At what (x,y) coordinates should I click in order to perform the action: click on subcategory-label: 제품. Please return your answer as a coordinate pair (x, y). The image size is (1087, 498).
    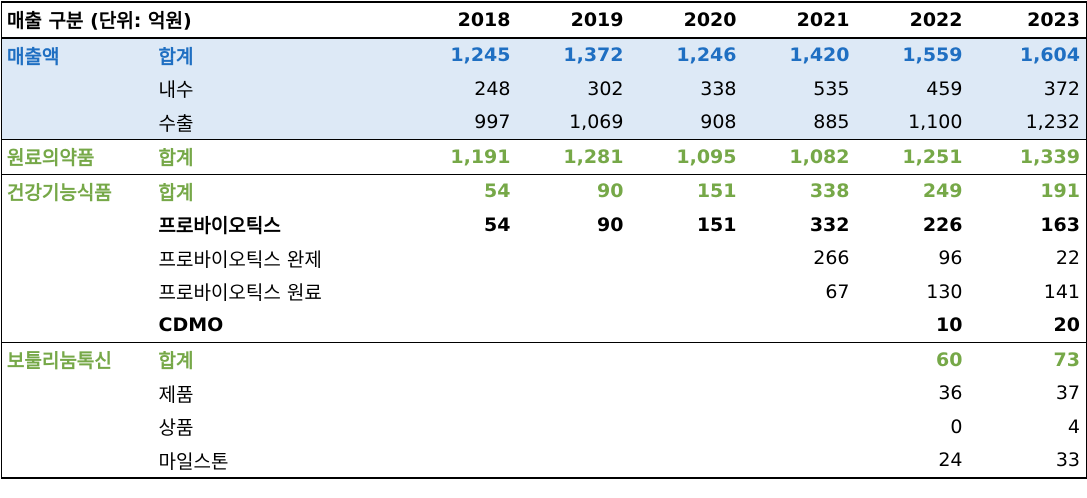
    Looking at the image, I should click on (176, 394).